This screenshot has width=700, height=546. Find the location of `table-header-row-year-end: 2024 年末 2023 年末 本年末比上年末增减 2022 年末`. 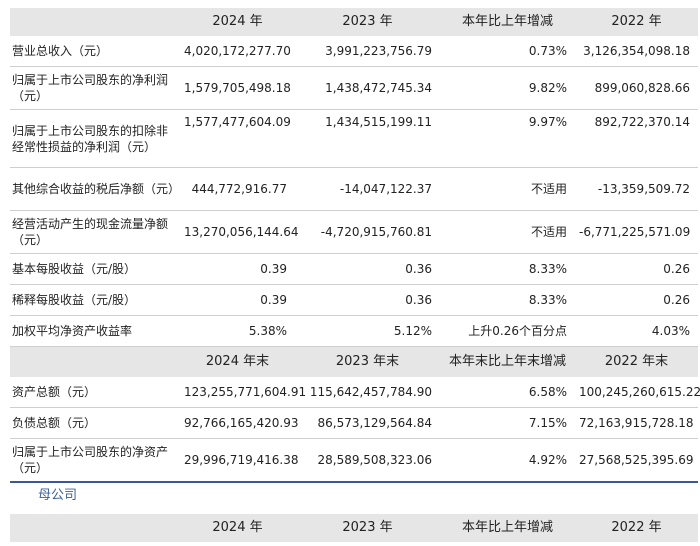

table-header-row-year-end: 2024 年末 2023 年末 本年末比上年末增减 2022 年末 is located at coordinates (354, 361).